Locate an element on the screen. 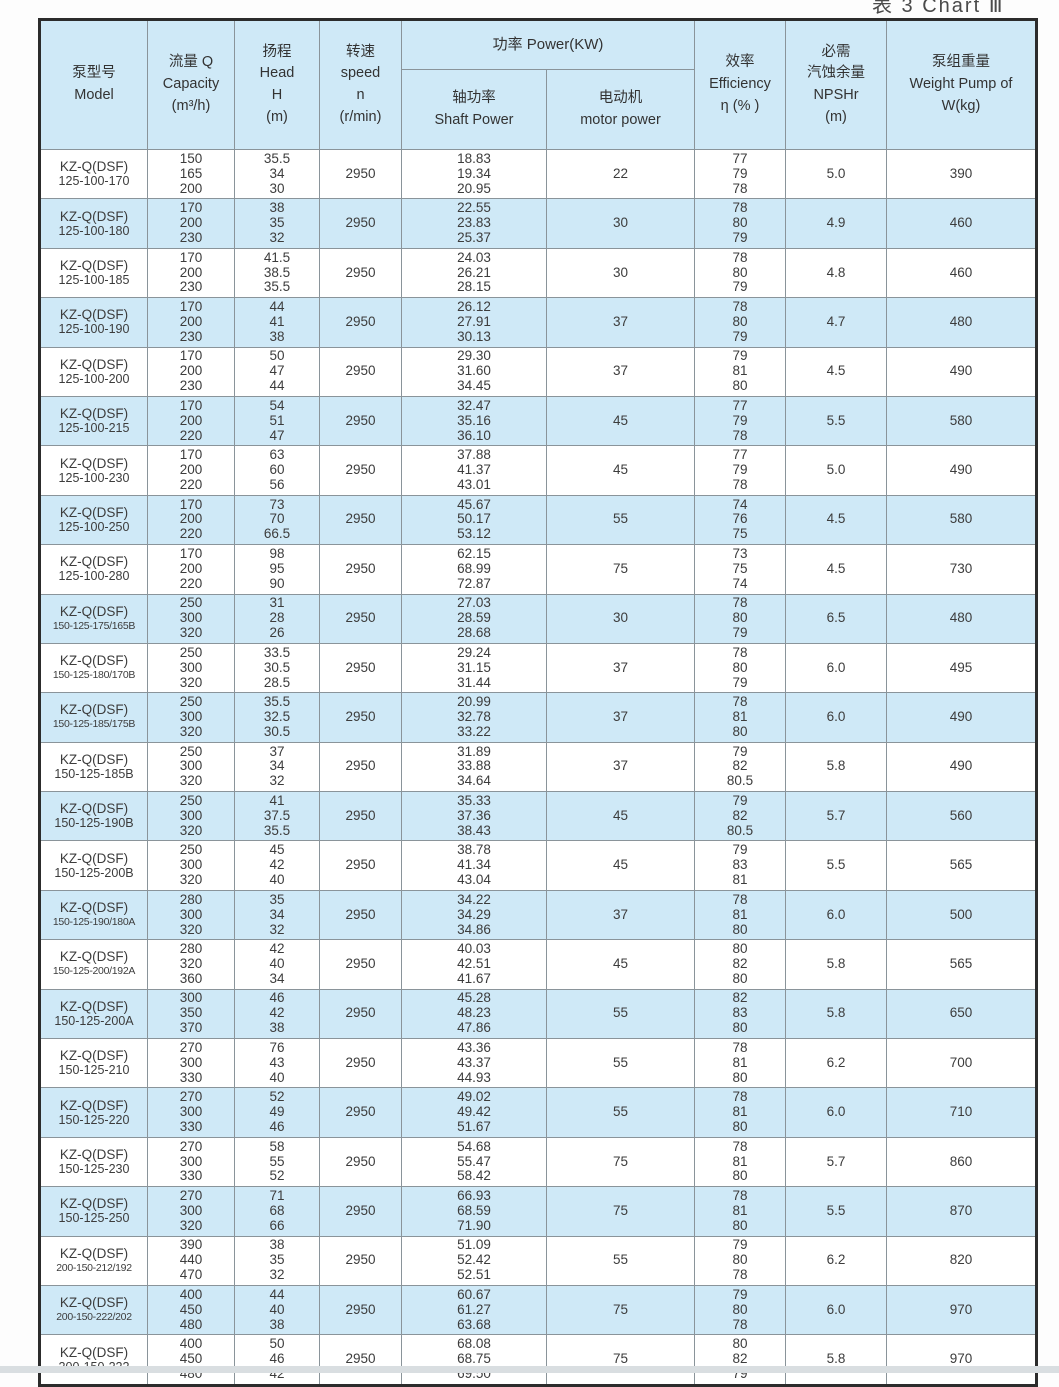 Image resolution: width=1059 pixels, height=1387 pixels. cell-head: 33.5 30.5 28.5 is located at coordinates (277, 668).